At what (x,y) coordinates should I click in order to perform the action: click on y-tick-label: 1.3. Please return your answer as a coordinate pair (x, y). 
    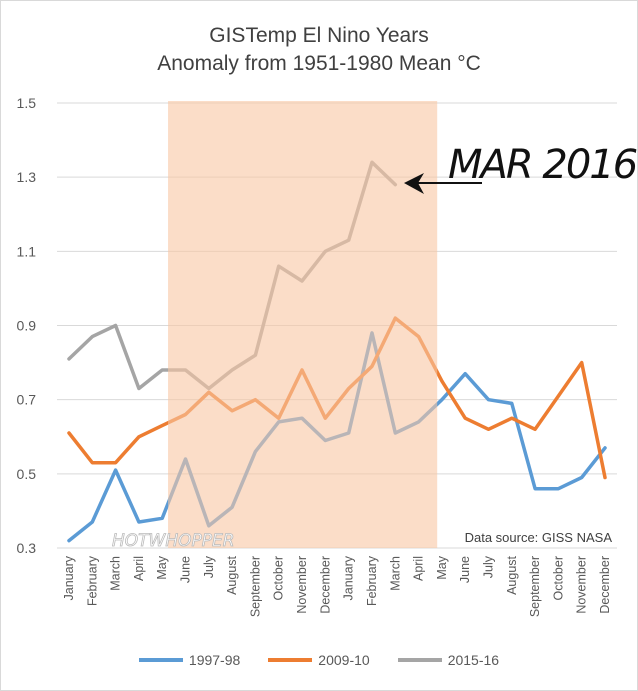
    Looking at the image, I should click on (27, 177).